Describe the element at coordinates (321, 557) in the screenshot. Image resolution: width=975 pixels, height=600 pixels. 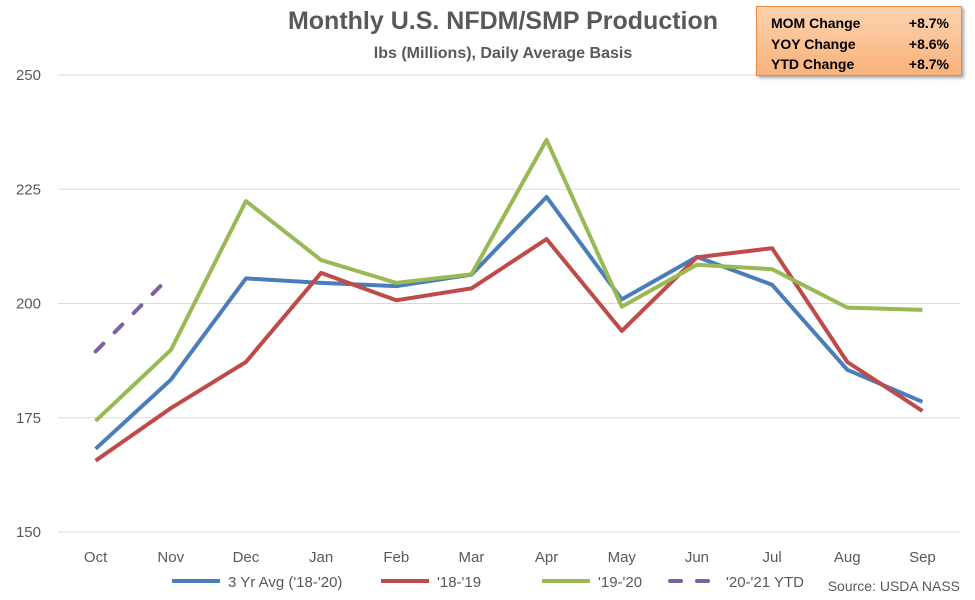
I see `x-tick-label: Jan` at that location.